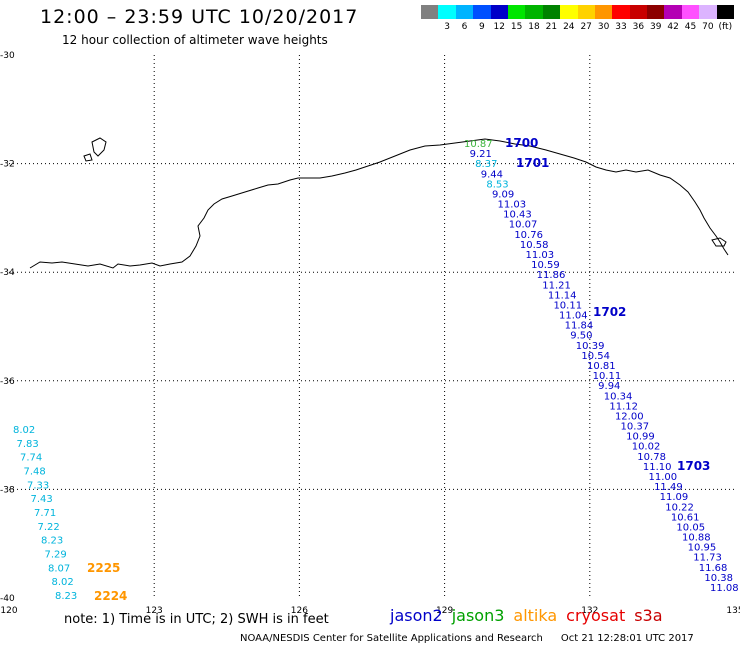 The image size is (740, 650). I want to click on swh-label: 8.37, so click(486, 164).